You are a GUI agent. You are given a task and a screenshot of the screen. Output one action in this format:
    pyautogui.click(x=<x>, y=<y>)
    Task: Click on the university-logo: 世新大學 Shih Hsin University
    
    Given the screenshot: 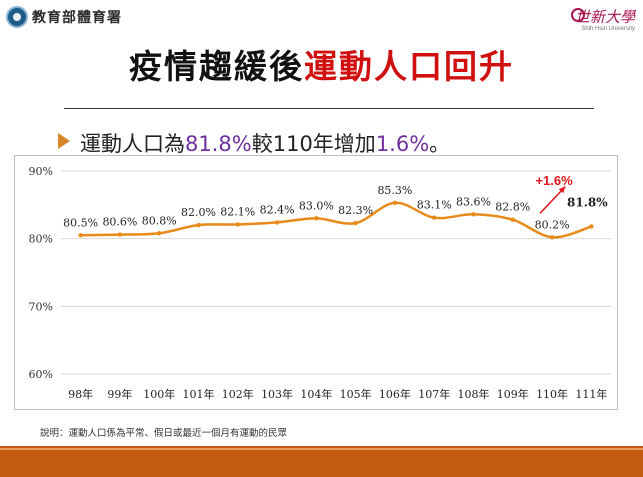 What is the action you would take?
    pyautogui.click(x=600, y=21)
    